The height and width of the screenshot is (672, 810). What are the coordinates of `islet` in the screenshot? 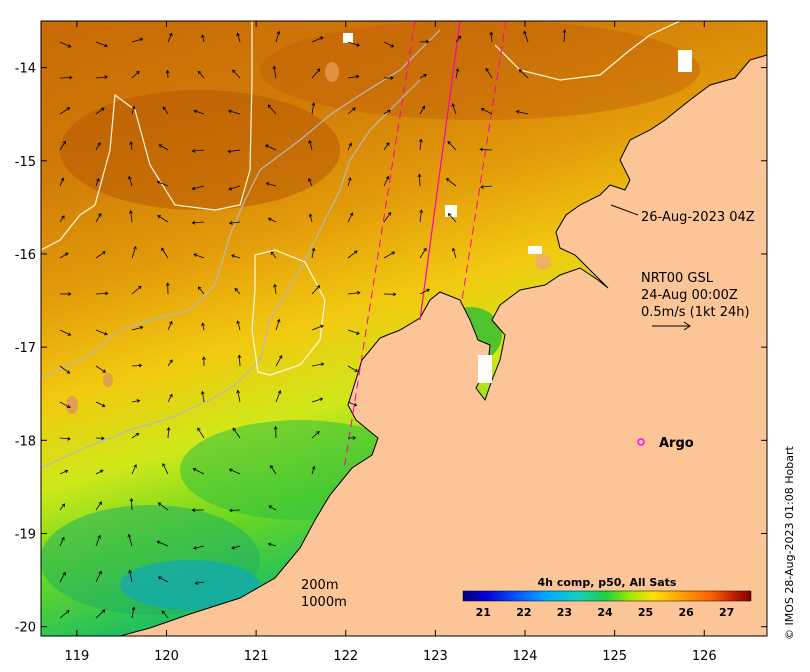 It's located at (72, 405).